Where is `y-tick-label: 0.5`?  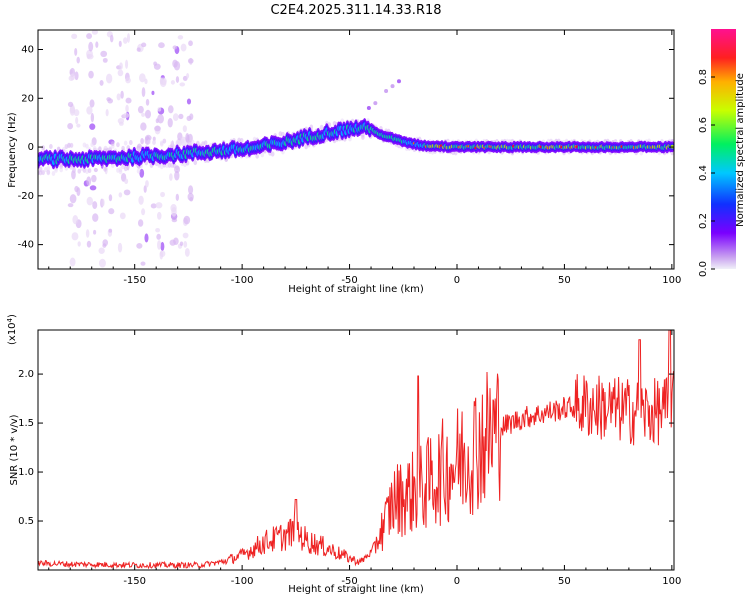
y-tick-label: 0.5 is located at coordinates (26, 521).